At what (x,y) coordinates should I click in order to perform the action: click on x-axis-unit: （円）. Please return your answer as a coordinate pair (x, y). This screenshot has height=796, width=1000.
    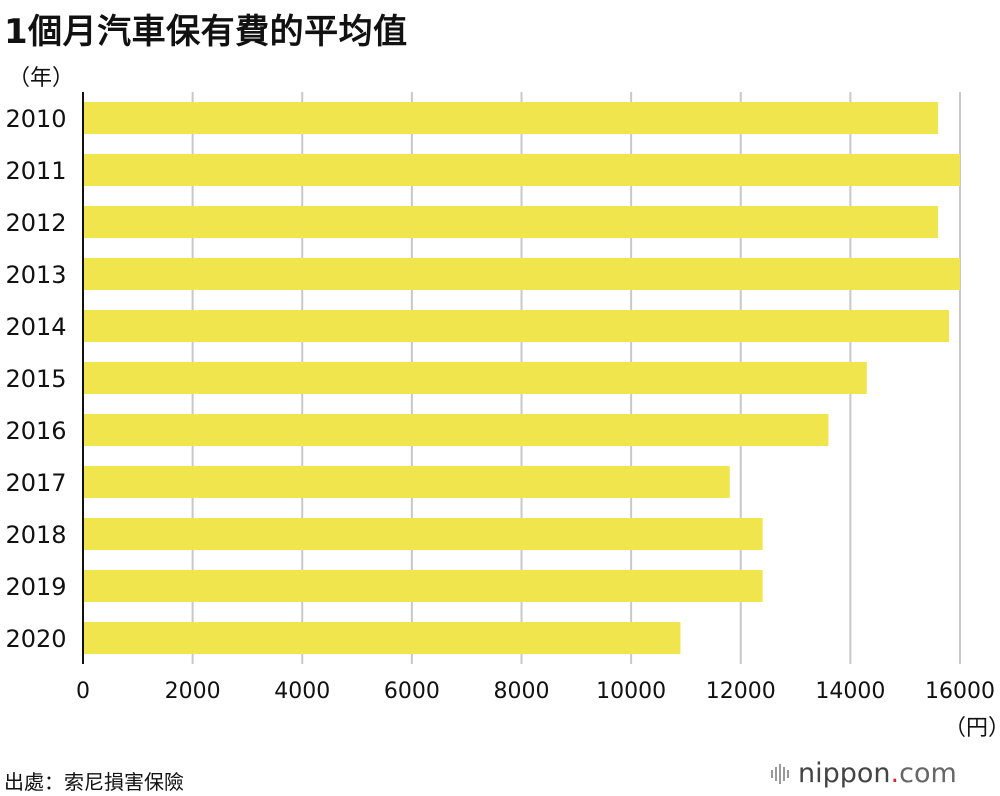
    Looking at the image, I should click on (972, 728).